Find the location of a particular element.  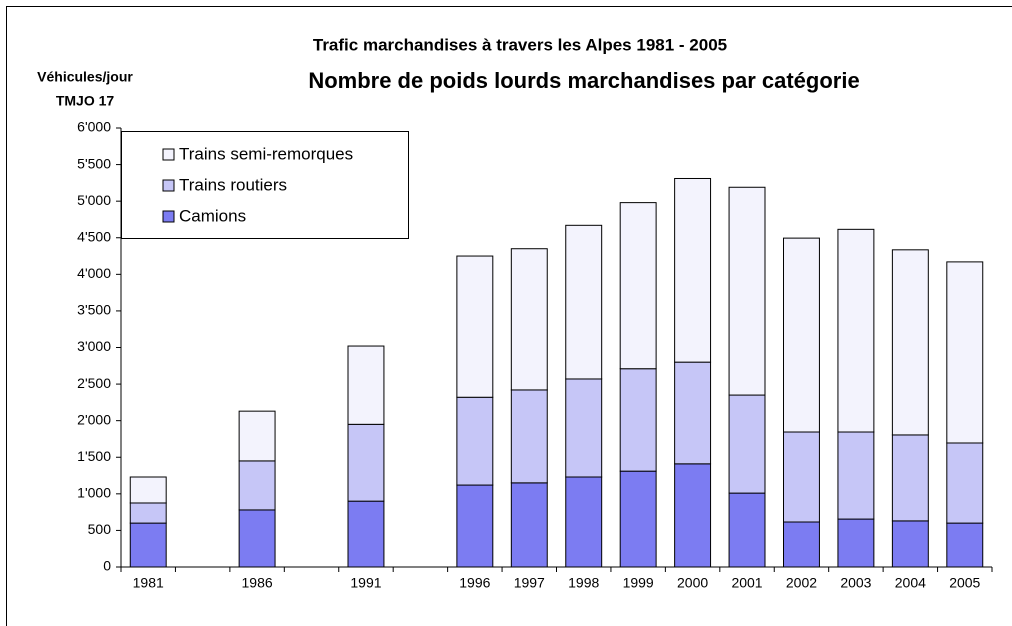

y-tick-label: 4'000 is located at coordinates (94, 273).